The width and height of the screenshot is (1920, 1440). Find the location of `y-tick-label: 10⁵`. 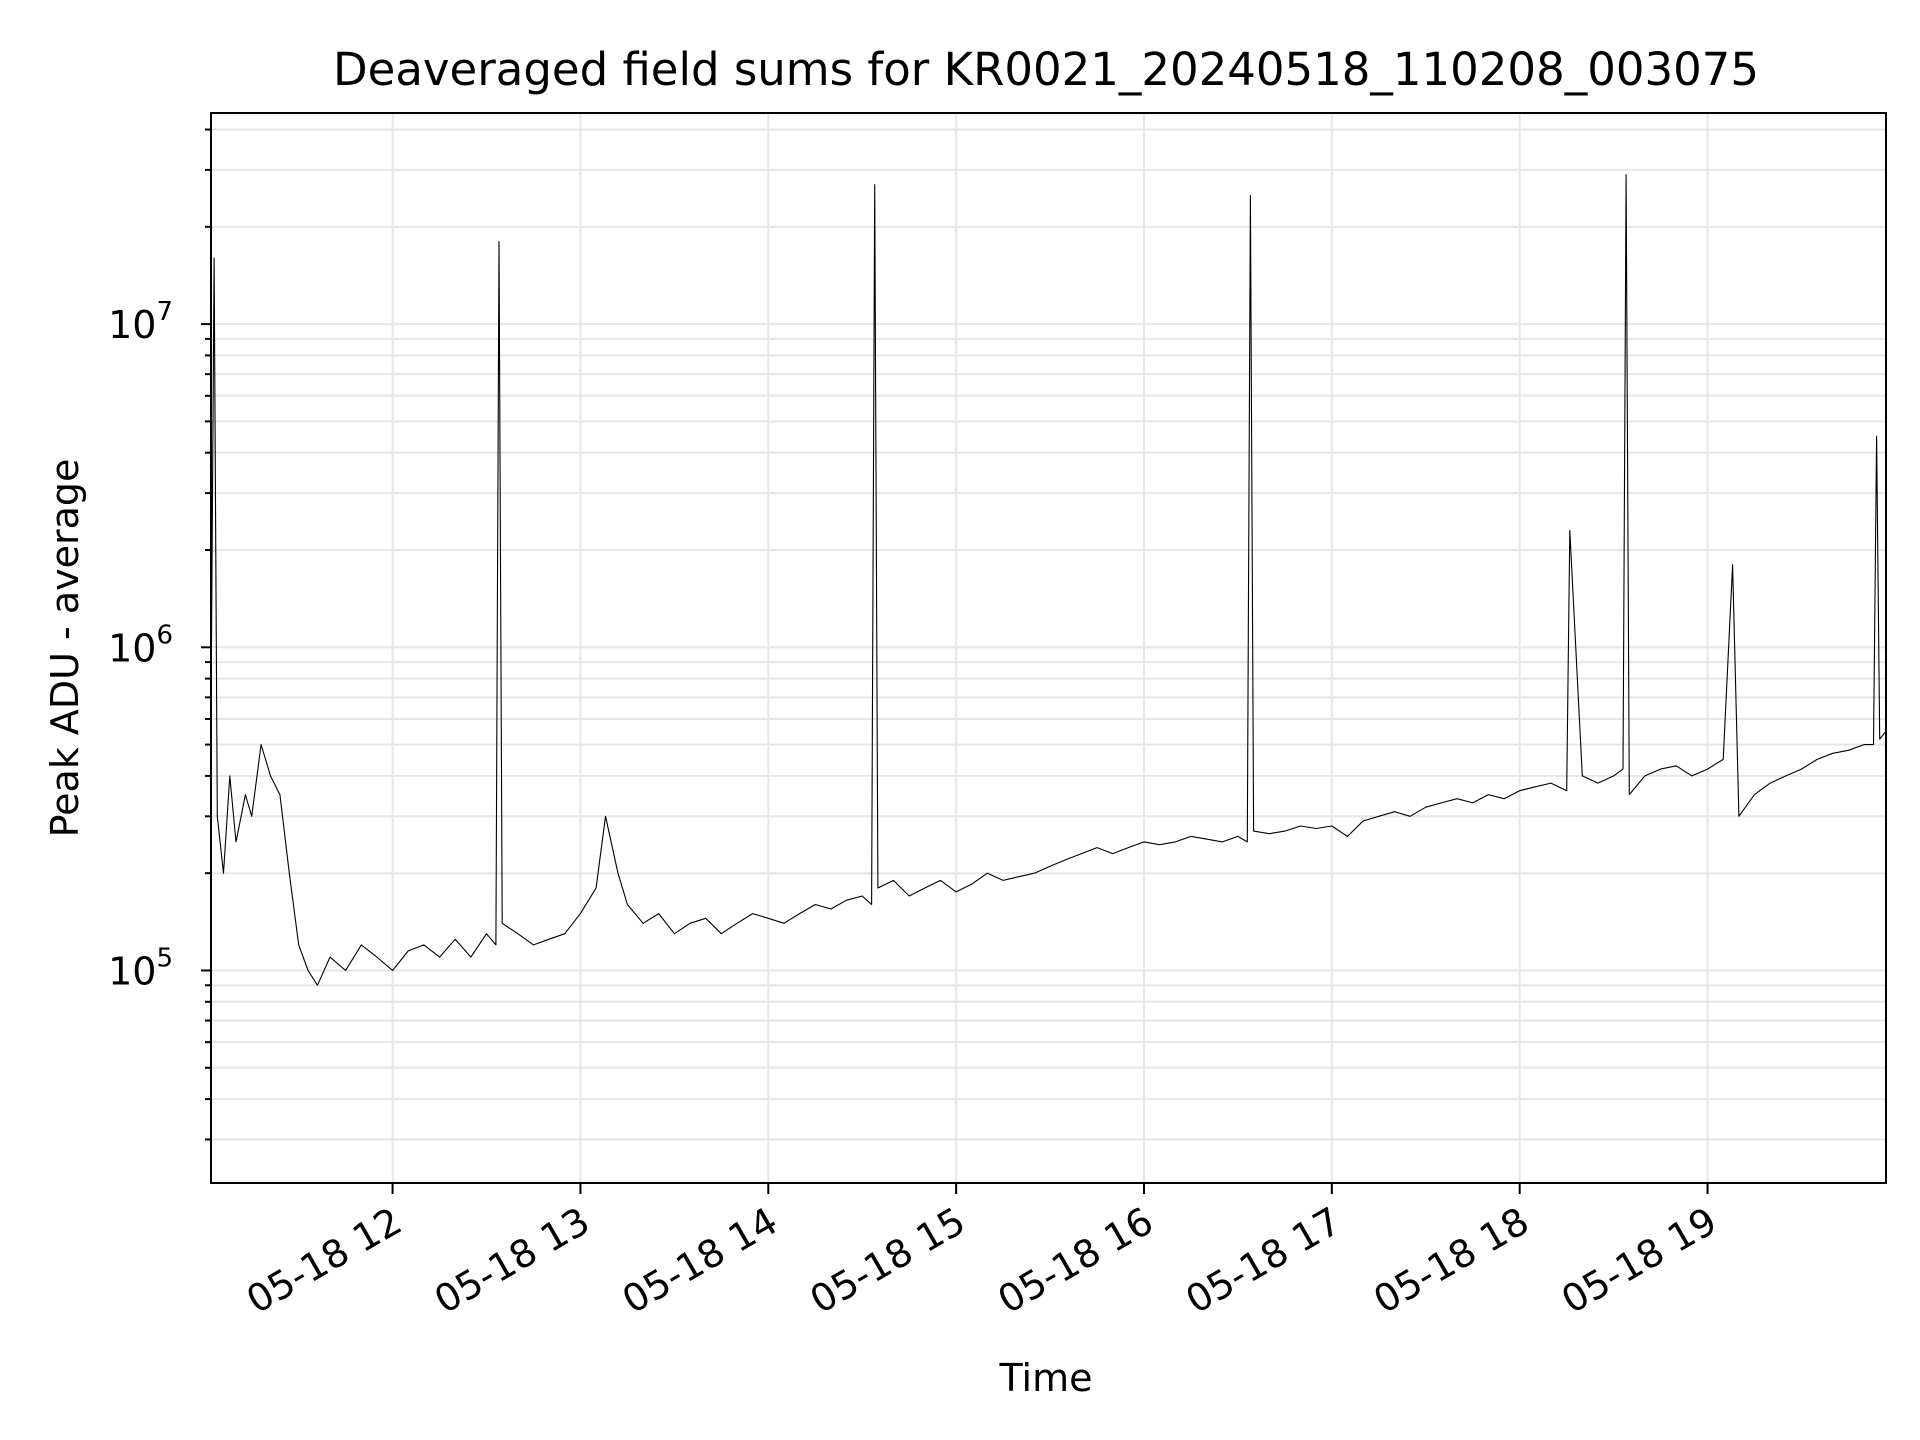

y-tick-label: 10⁵ is located at coordinates (140, 968).